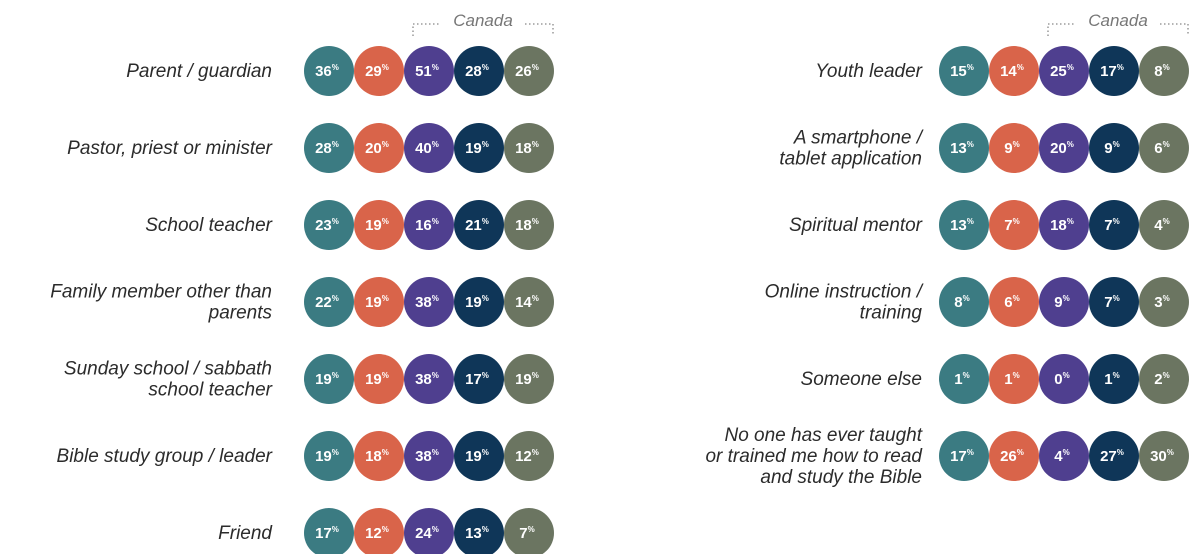 This screenshot has height=554, width=1189. Describe the element at coordinates (1108, 71) in the screenshot. I see `value-number: 17` at that location.